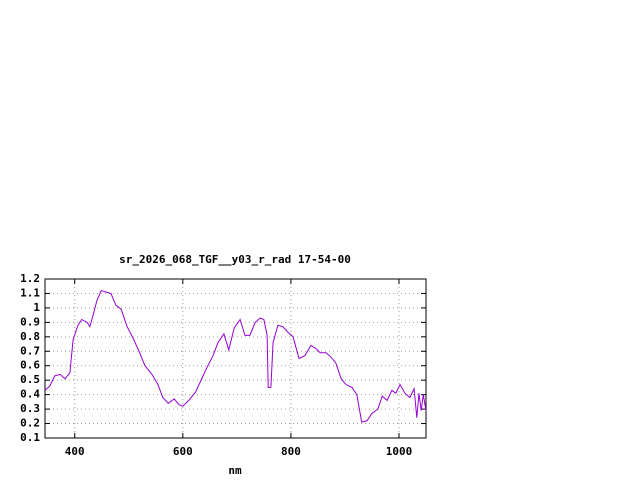 Image resolution: width=640 pixels, height=480 pixels. I want to click on y-tick-label: 1.1, so click(30, 292).